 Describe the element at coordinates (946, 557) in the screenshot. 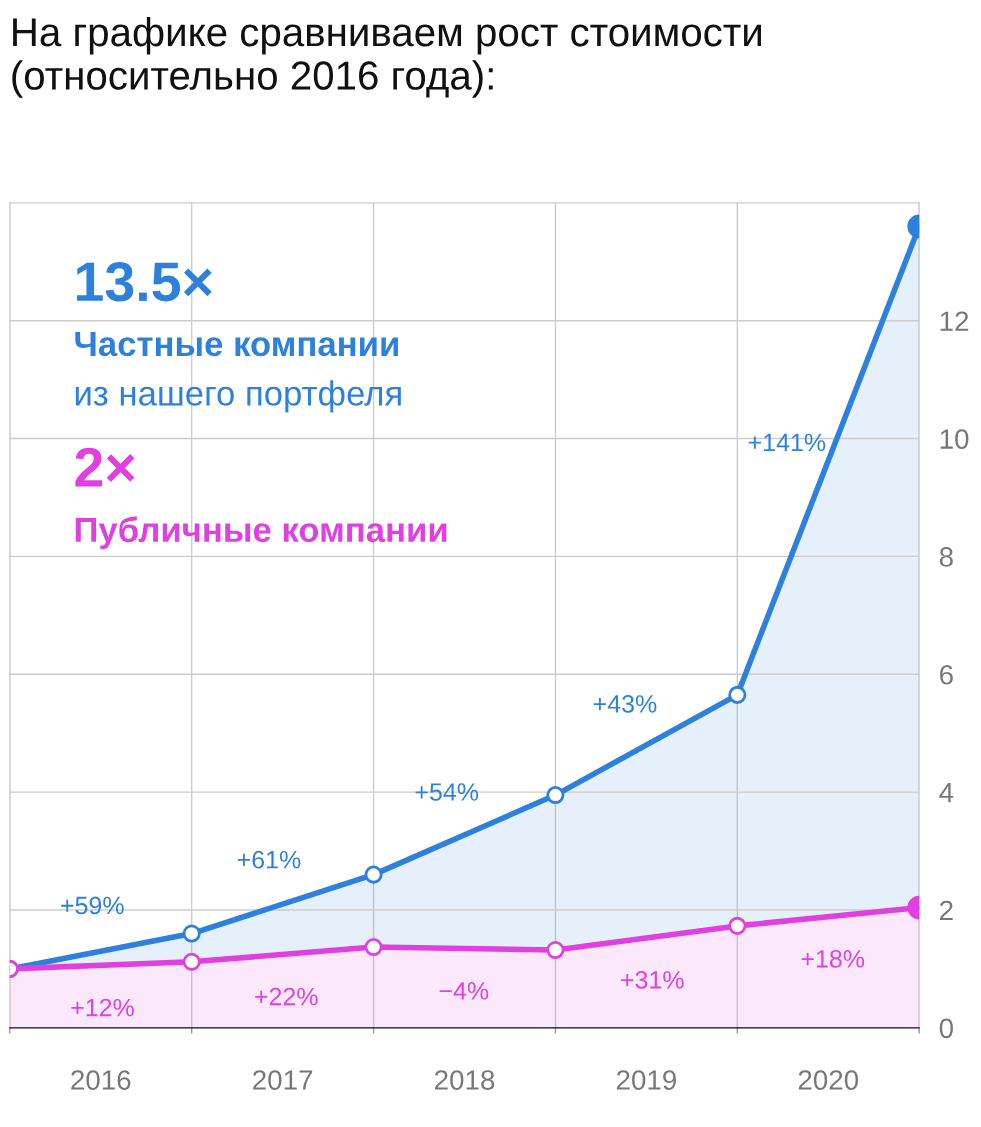

I see `y-tick-label: 8` at that location.